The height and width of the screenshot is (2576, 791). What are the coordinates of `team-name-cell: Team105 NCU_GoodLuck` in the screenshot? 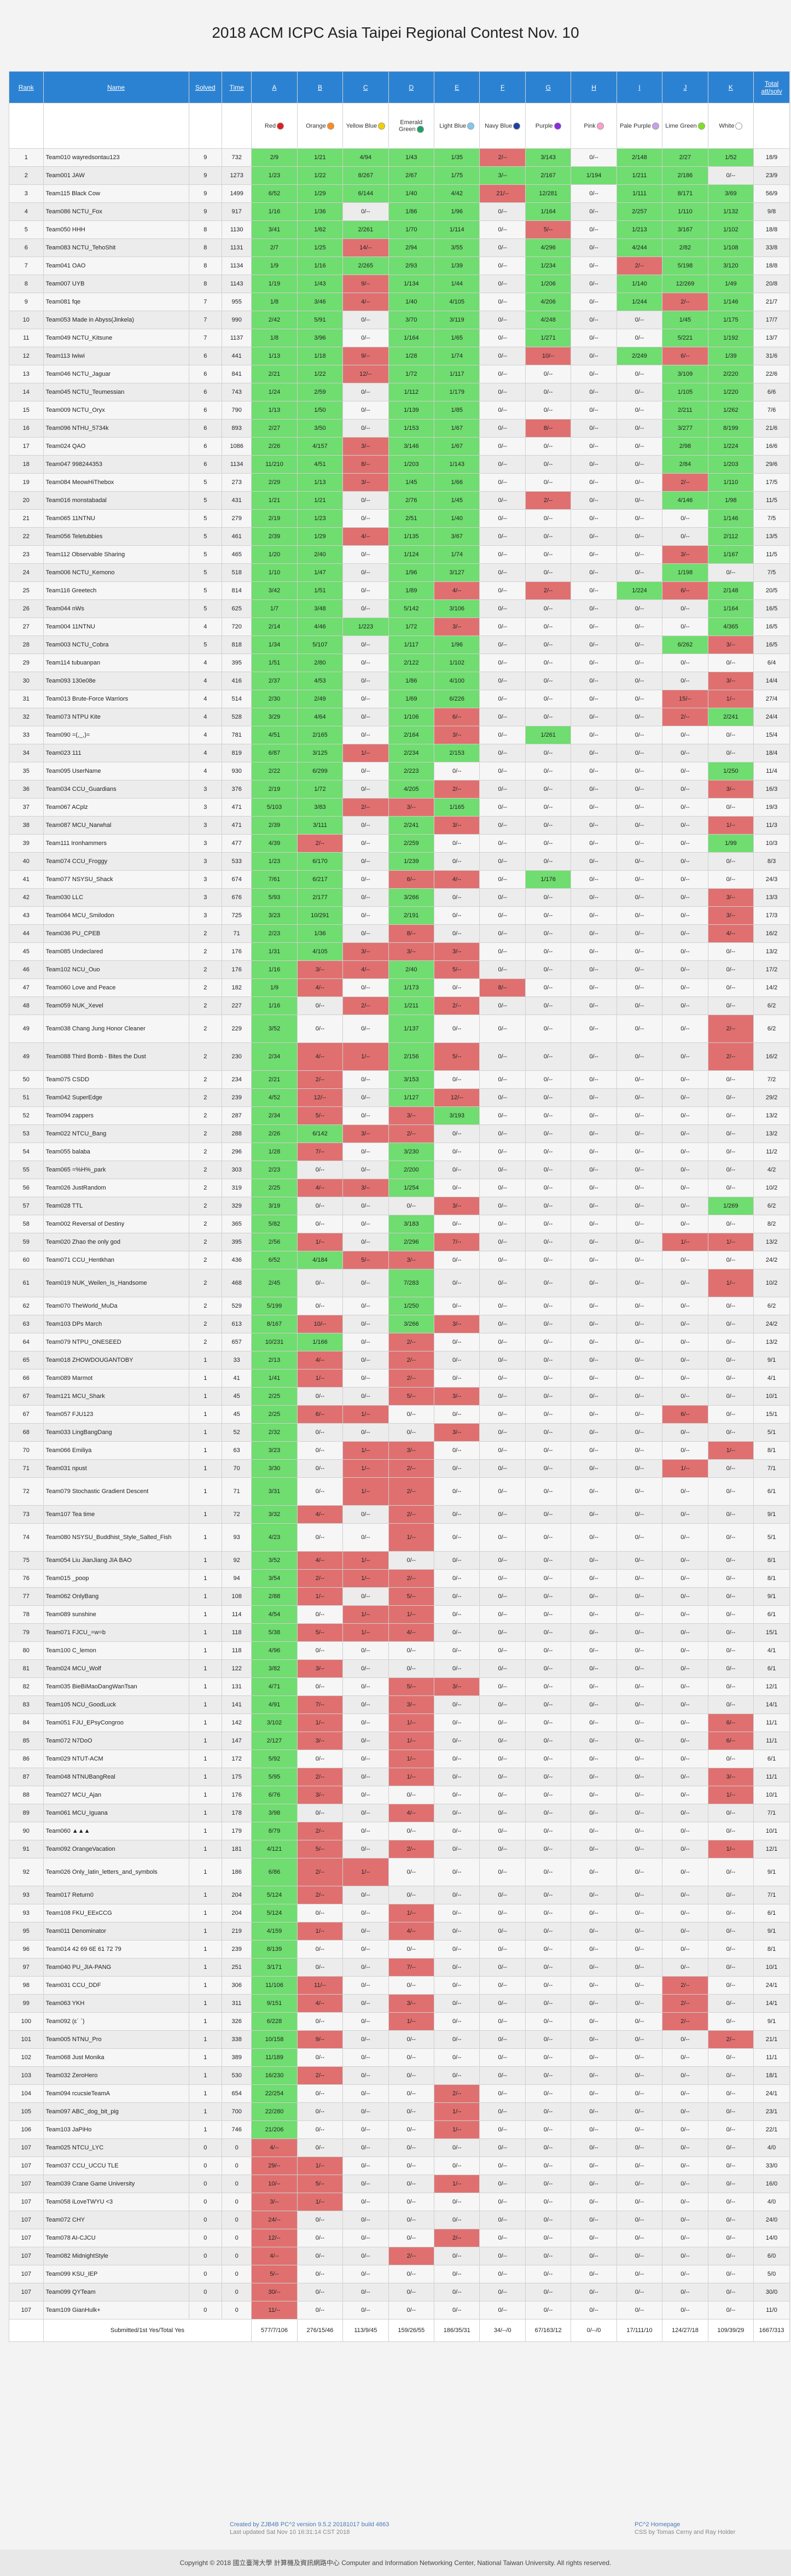 It's located at (116, 1704).